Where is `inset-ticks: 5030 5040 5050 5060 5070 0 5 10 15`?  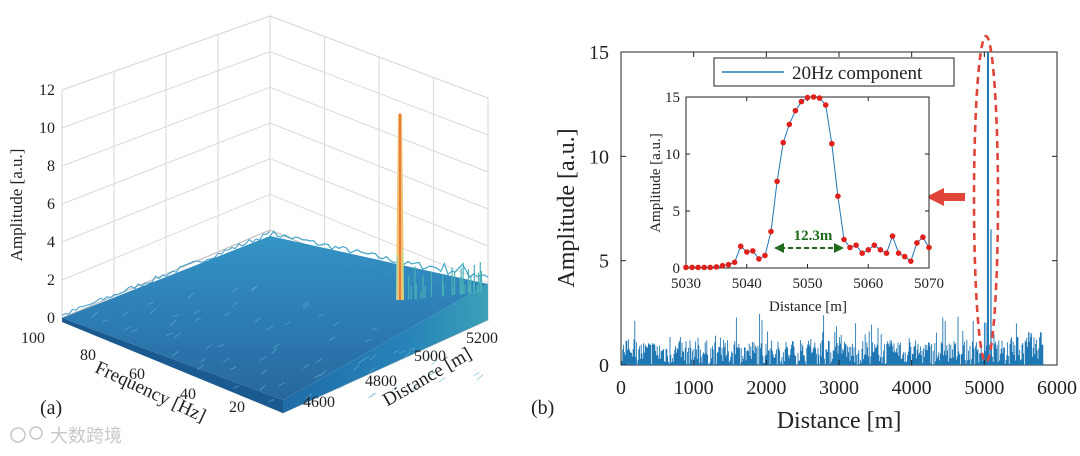 inset-ticks: 5030 5040 5050 5060 5070 0 5 10 15 is located at coordinates (804, 191).